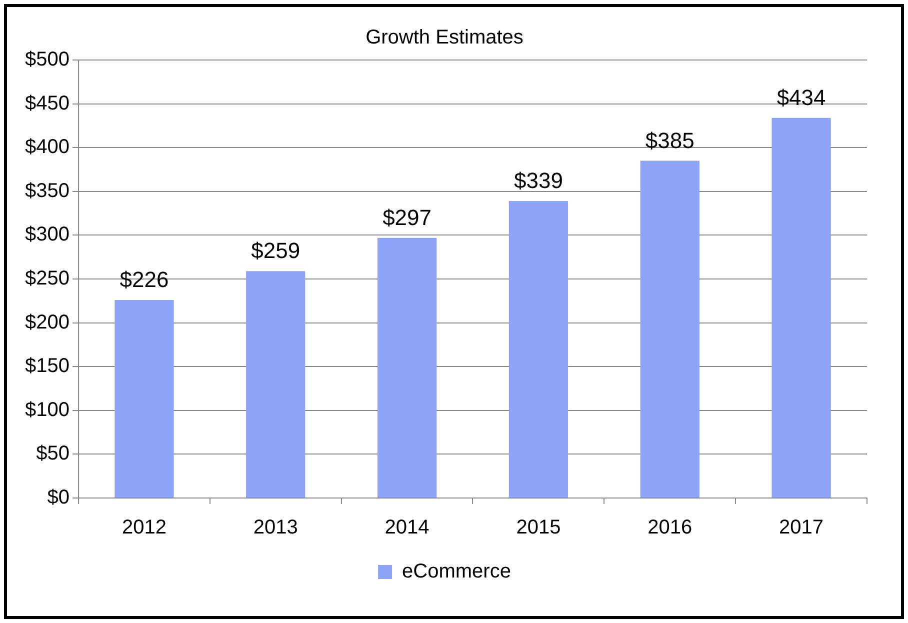  I want to click on x-tick-label: 2016, so click(670, 527).